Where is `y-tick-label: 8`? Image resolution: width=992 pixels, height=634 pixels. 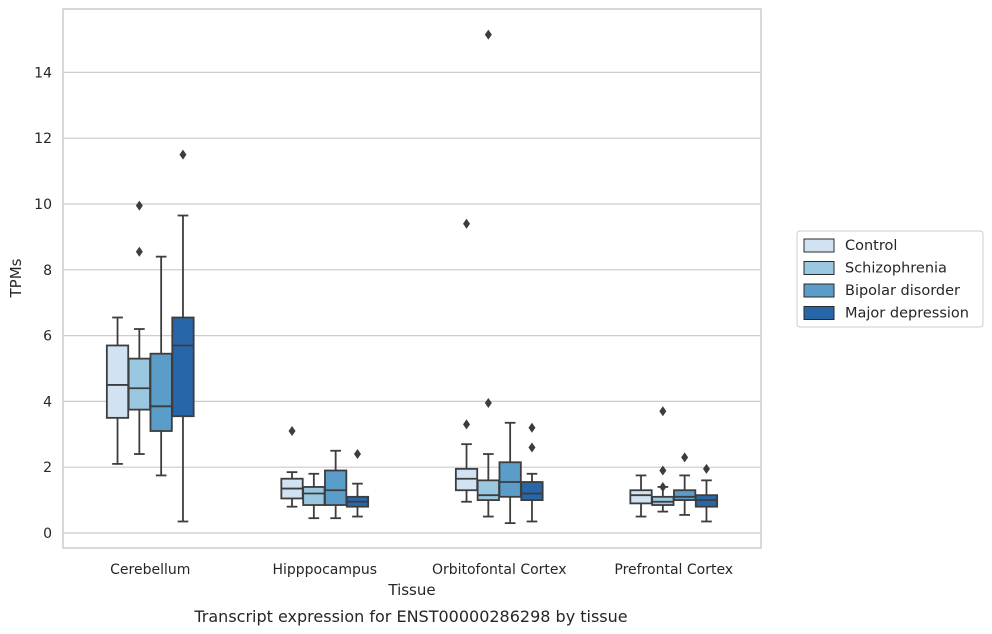
y-tick-label: 8 is located at coordinates (47, 271).